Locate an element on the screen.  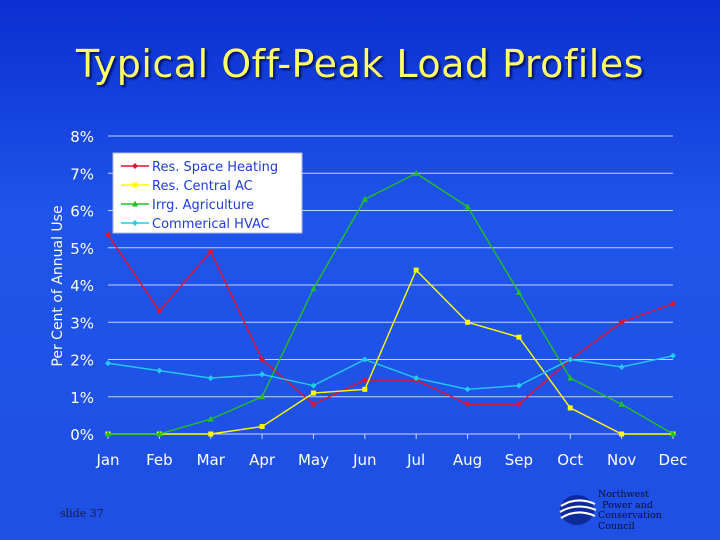
legend-label: Res. Space Heating is located at coordinates (215, 167).